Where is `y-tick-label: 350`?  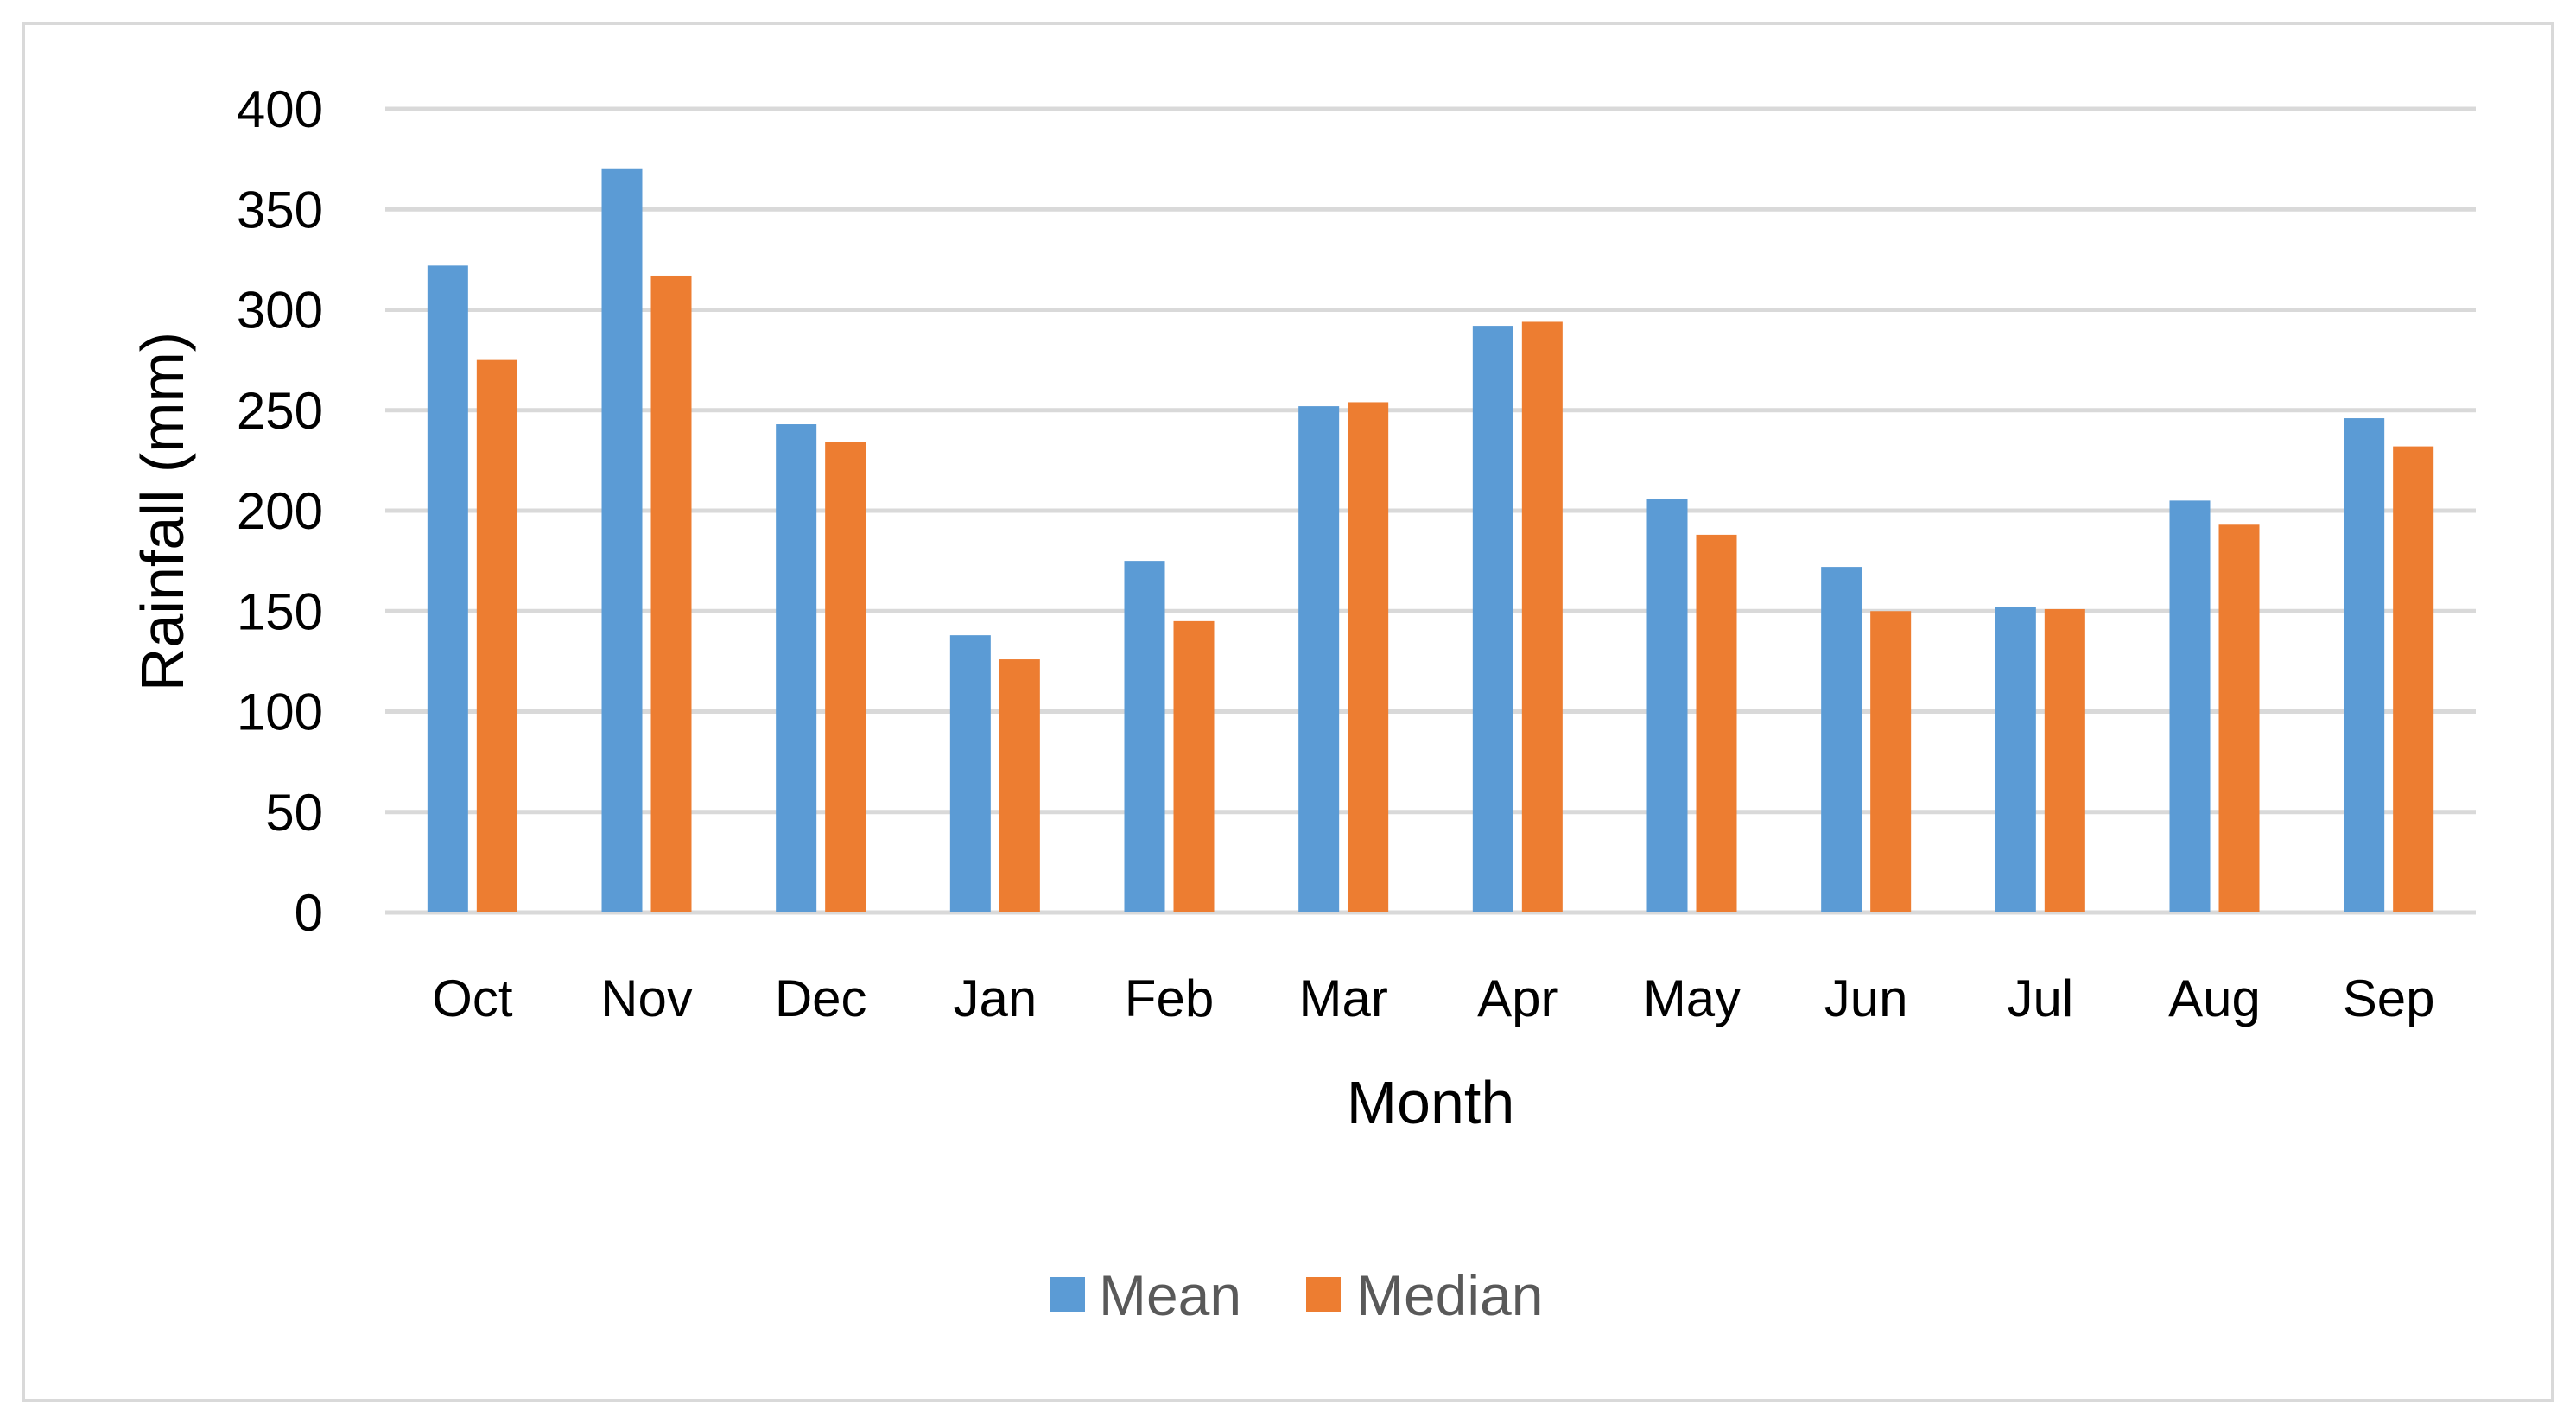 y-tick-label: 350 is located at coordinates (280, 209).